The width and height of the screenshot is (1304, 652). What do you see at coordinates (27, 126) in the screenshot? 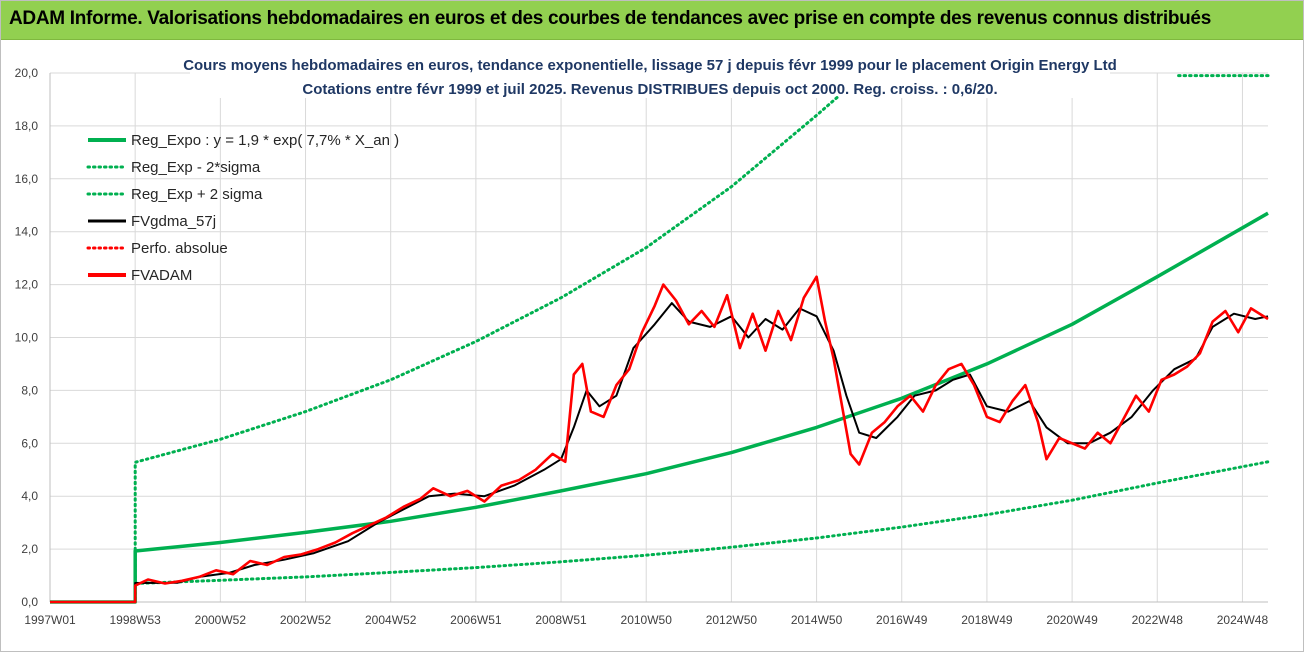
I see `y-tick-label: 18,0` at bounding box center [27, 126].